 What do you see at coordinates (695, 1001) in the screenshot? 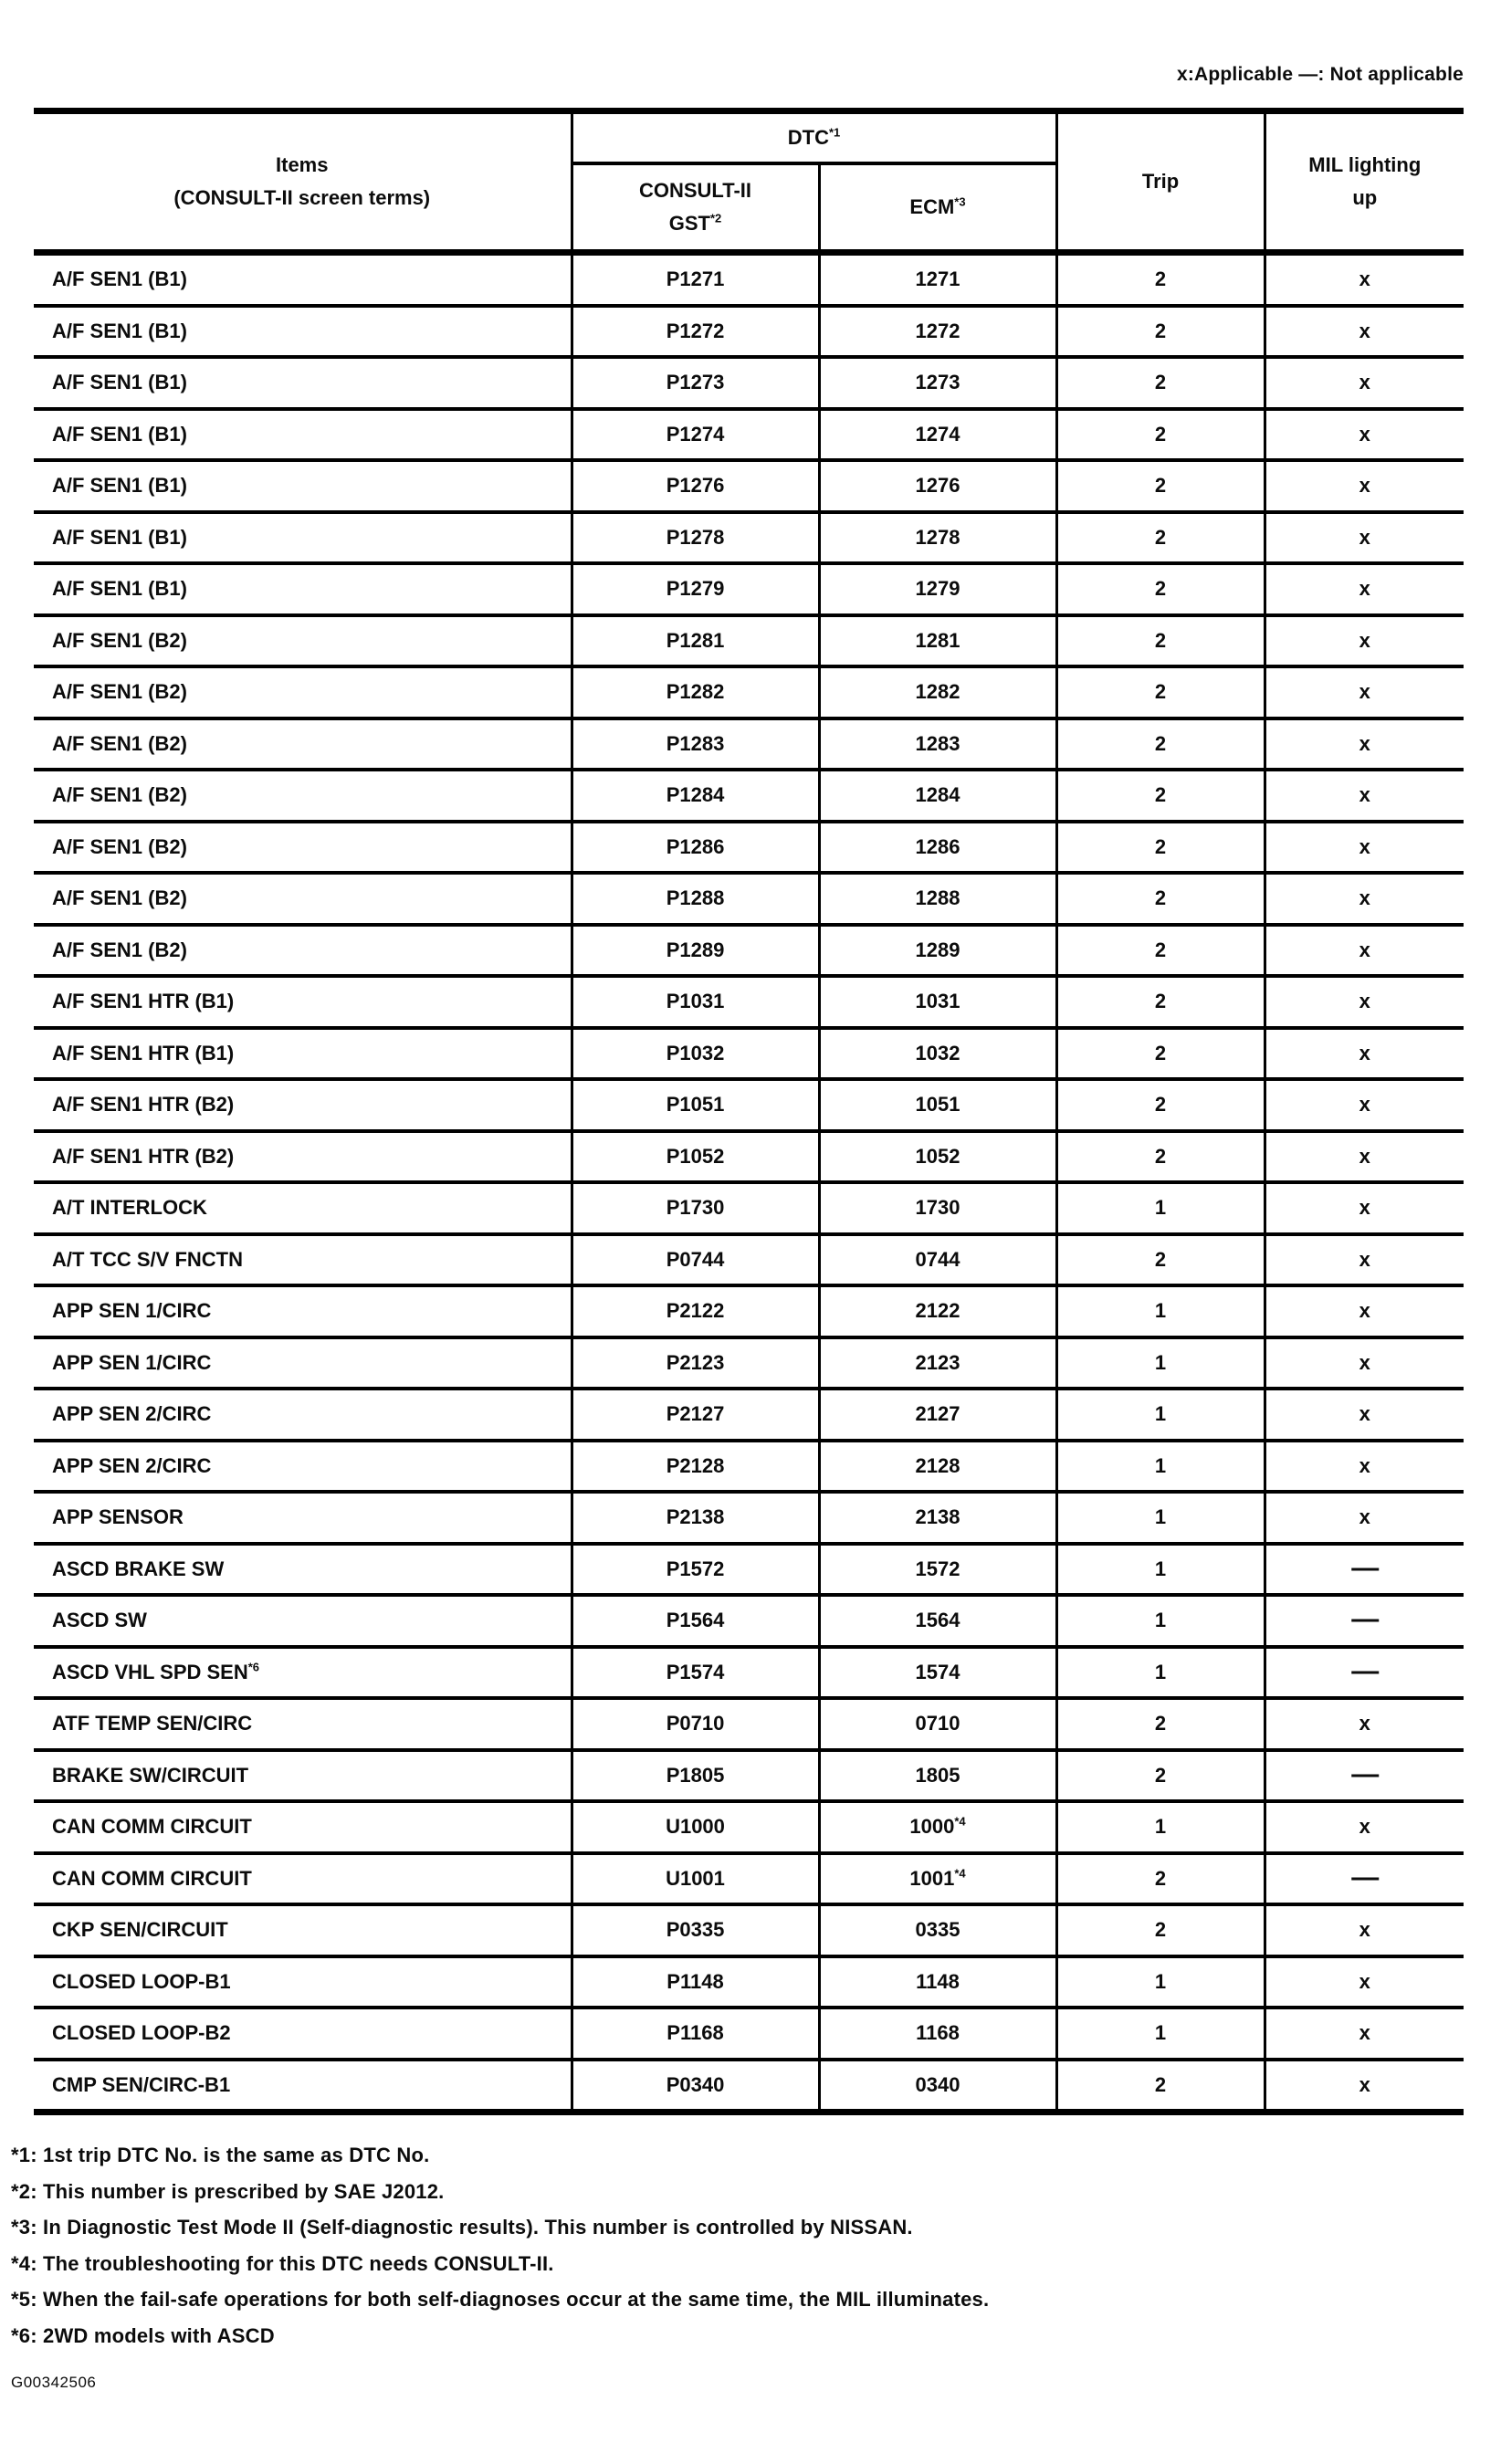
I see `consult-gst-code: P1031` at bounding box center [695, 1001].